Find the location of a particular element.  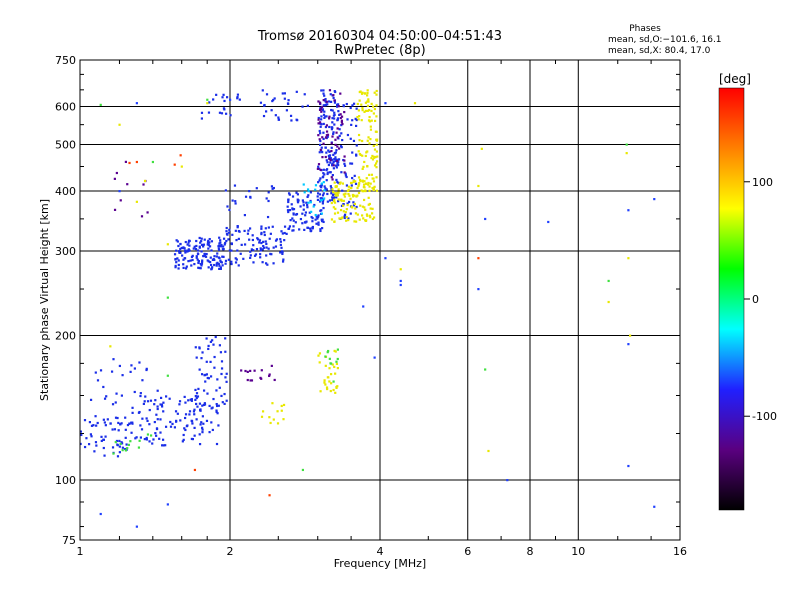

x-tick-label: 8 is located at coordinates (530, 551).